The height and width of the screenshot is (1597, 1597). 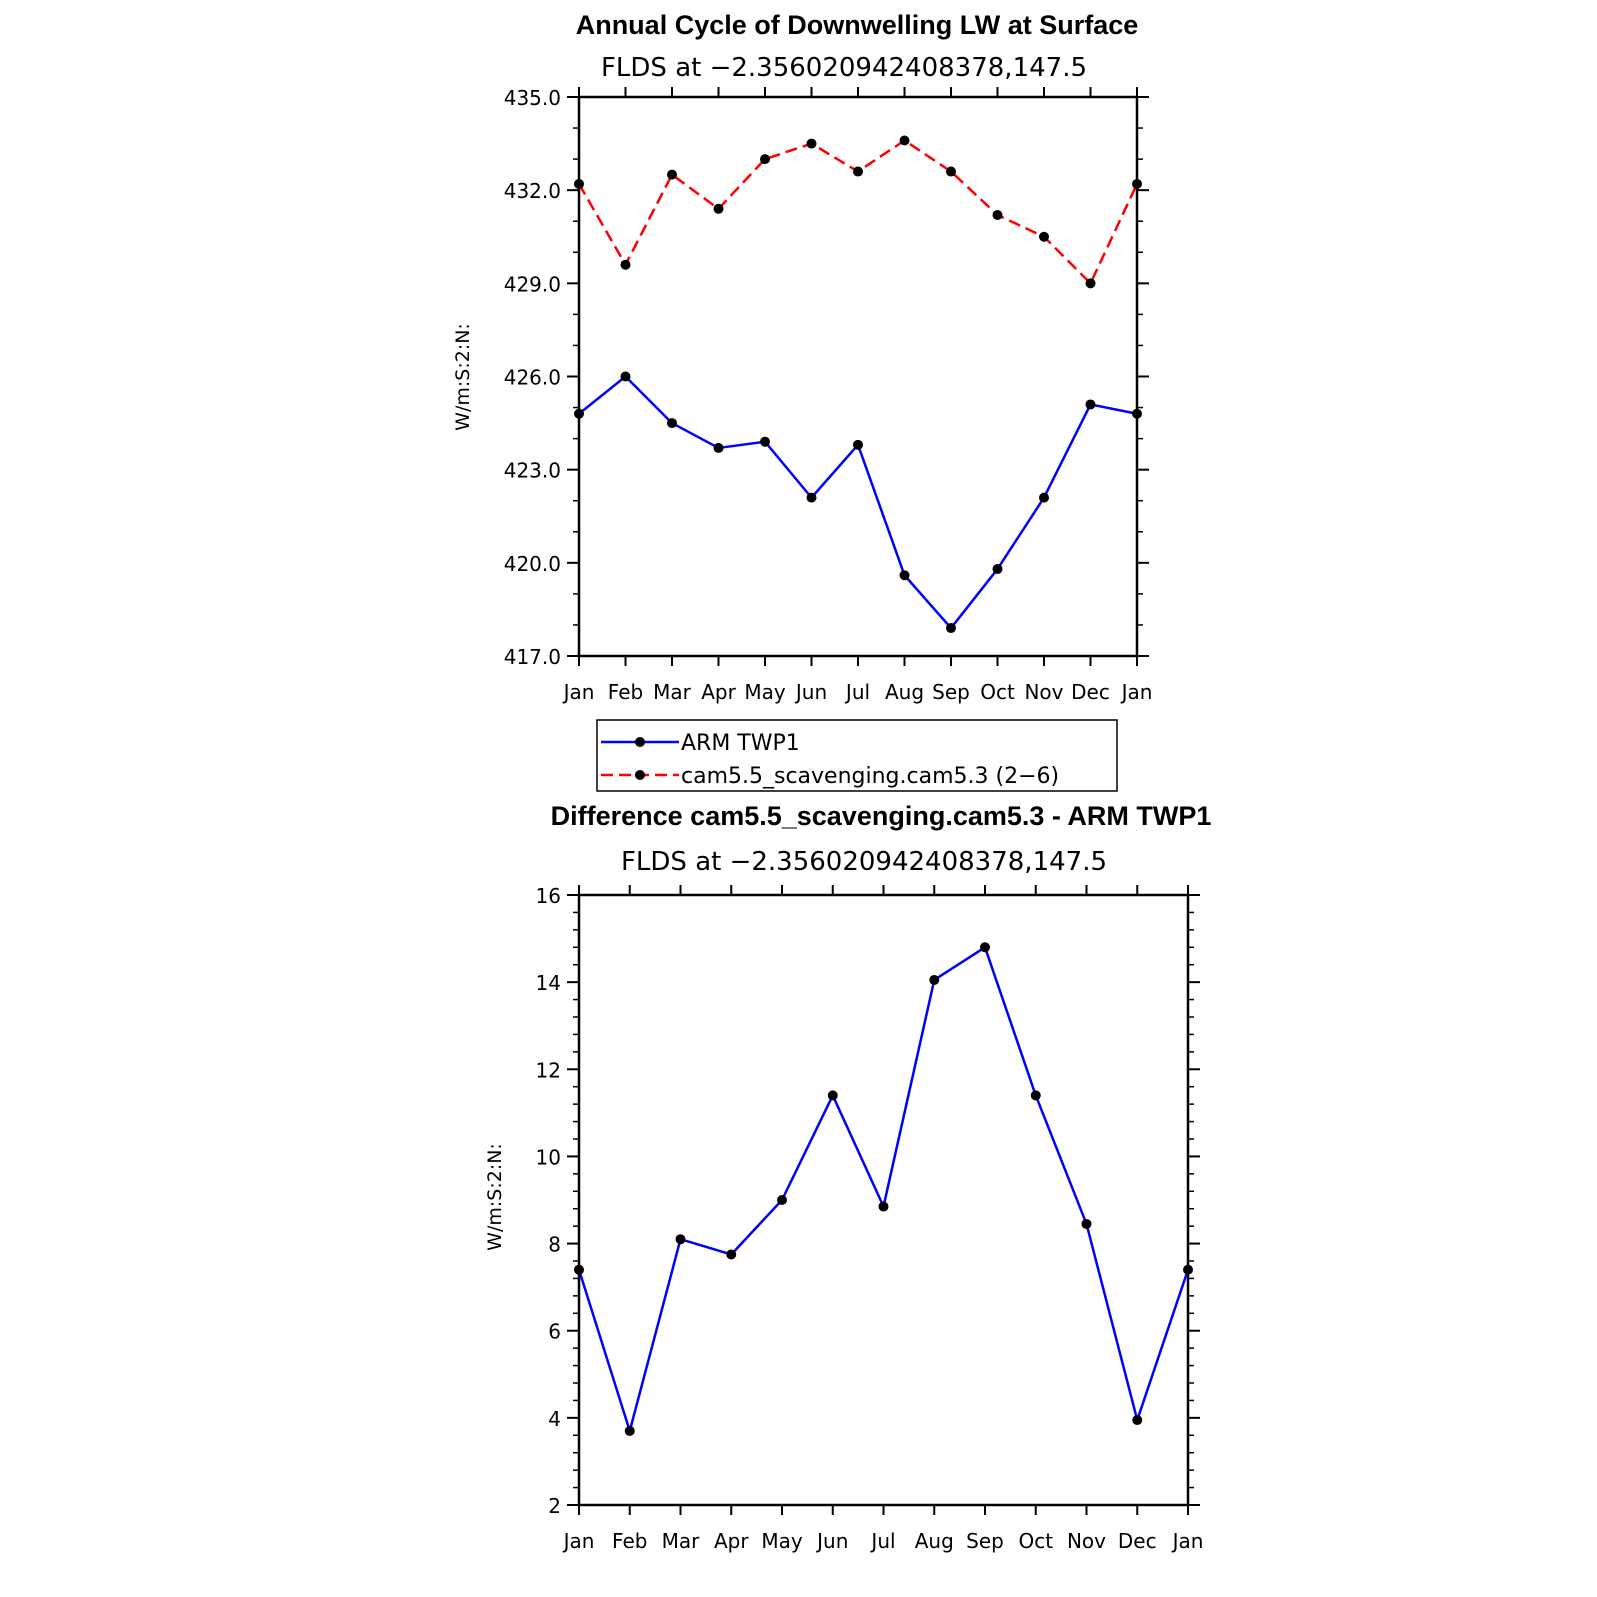 What do you see at coordinates (532, 378) in the screenshot?
I see `y-tick-label: 426.0` at bounding box center [532, 378].